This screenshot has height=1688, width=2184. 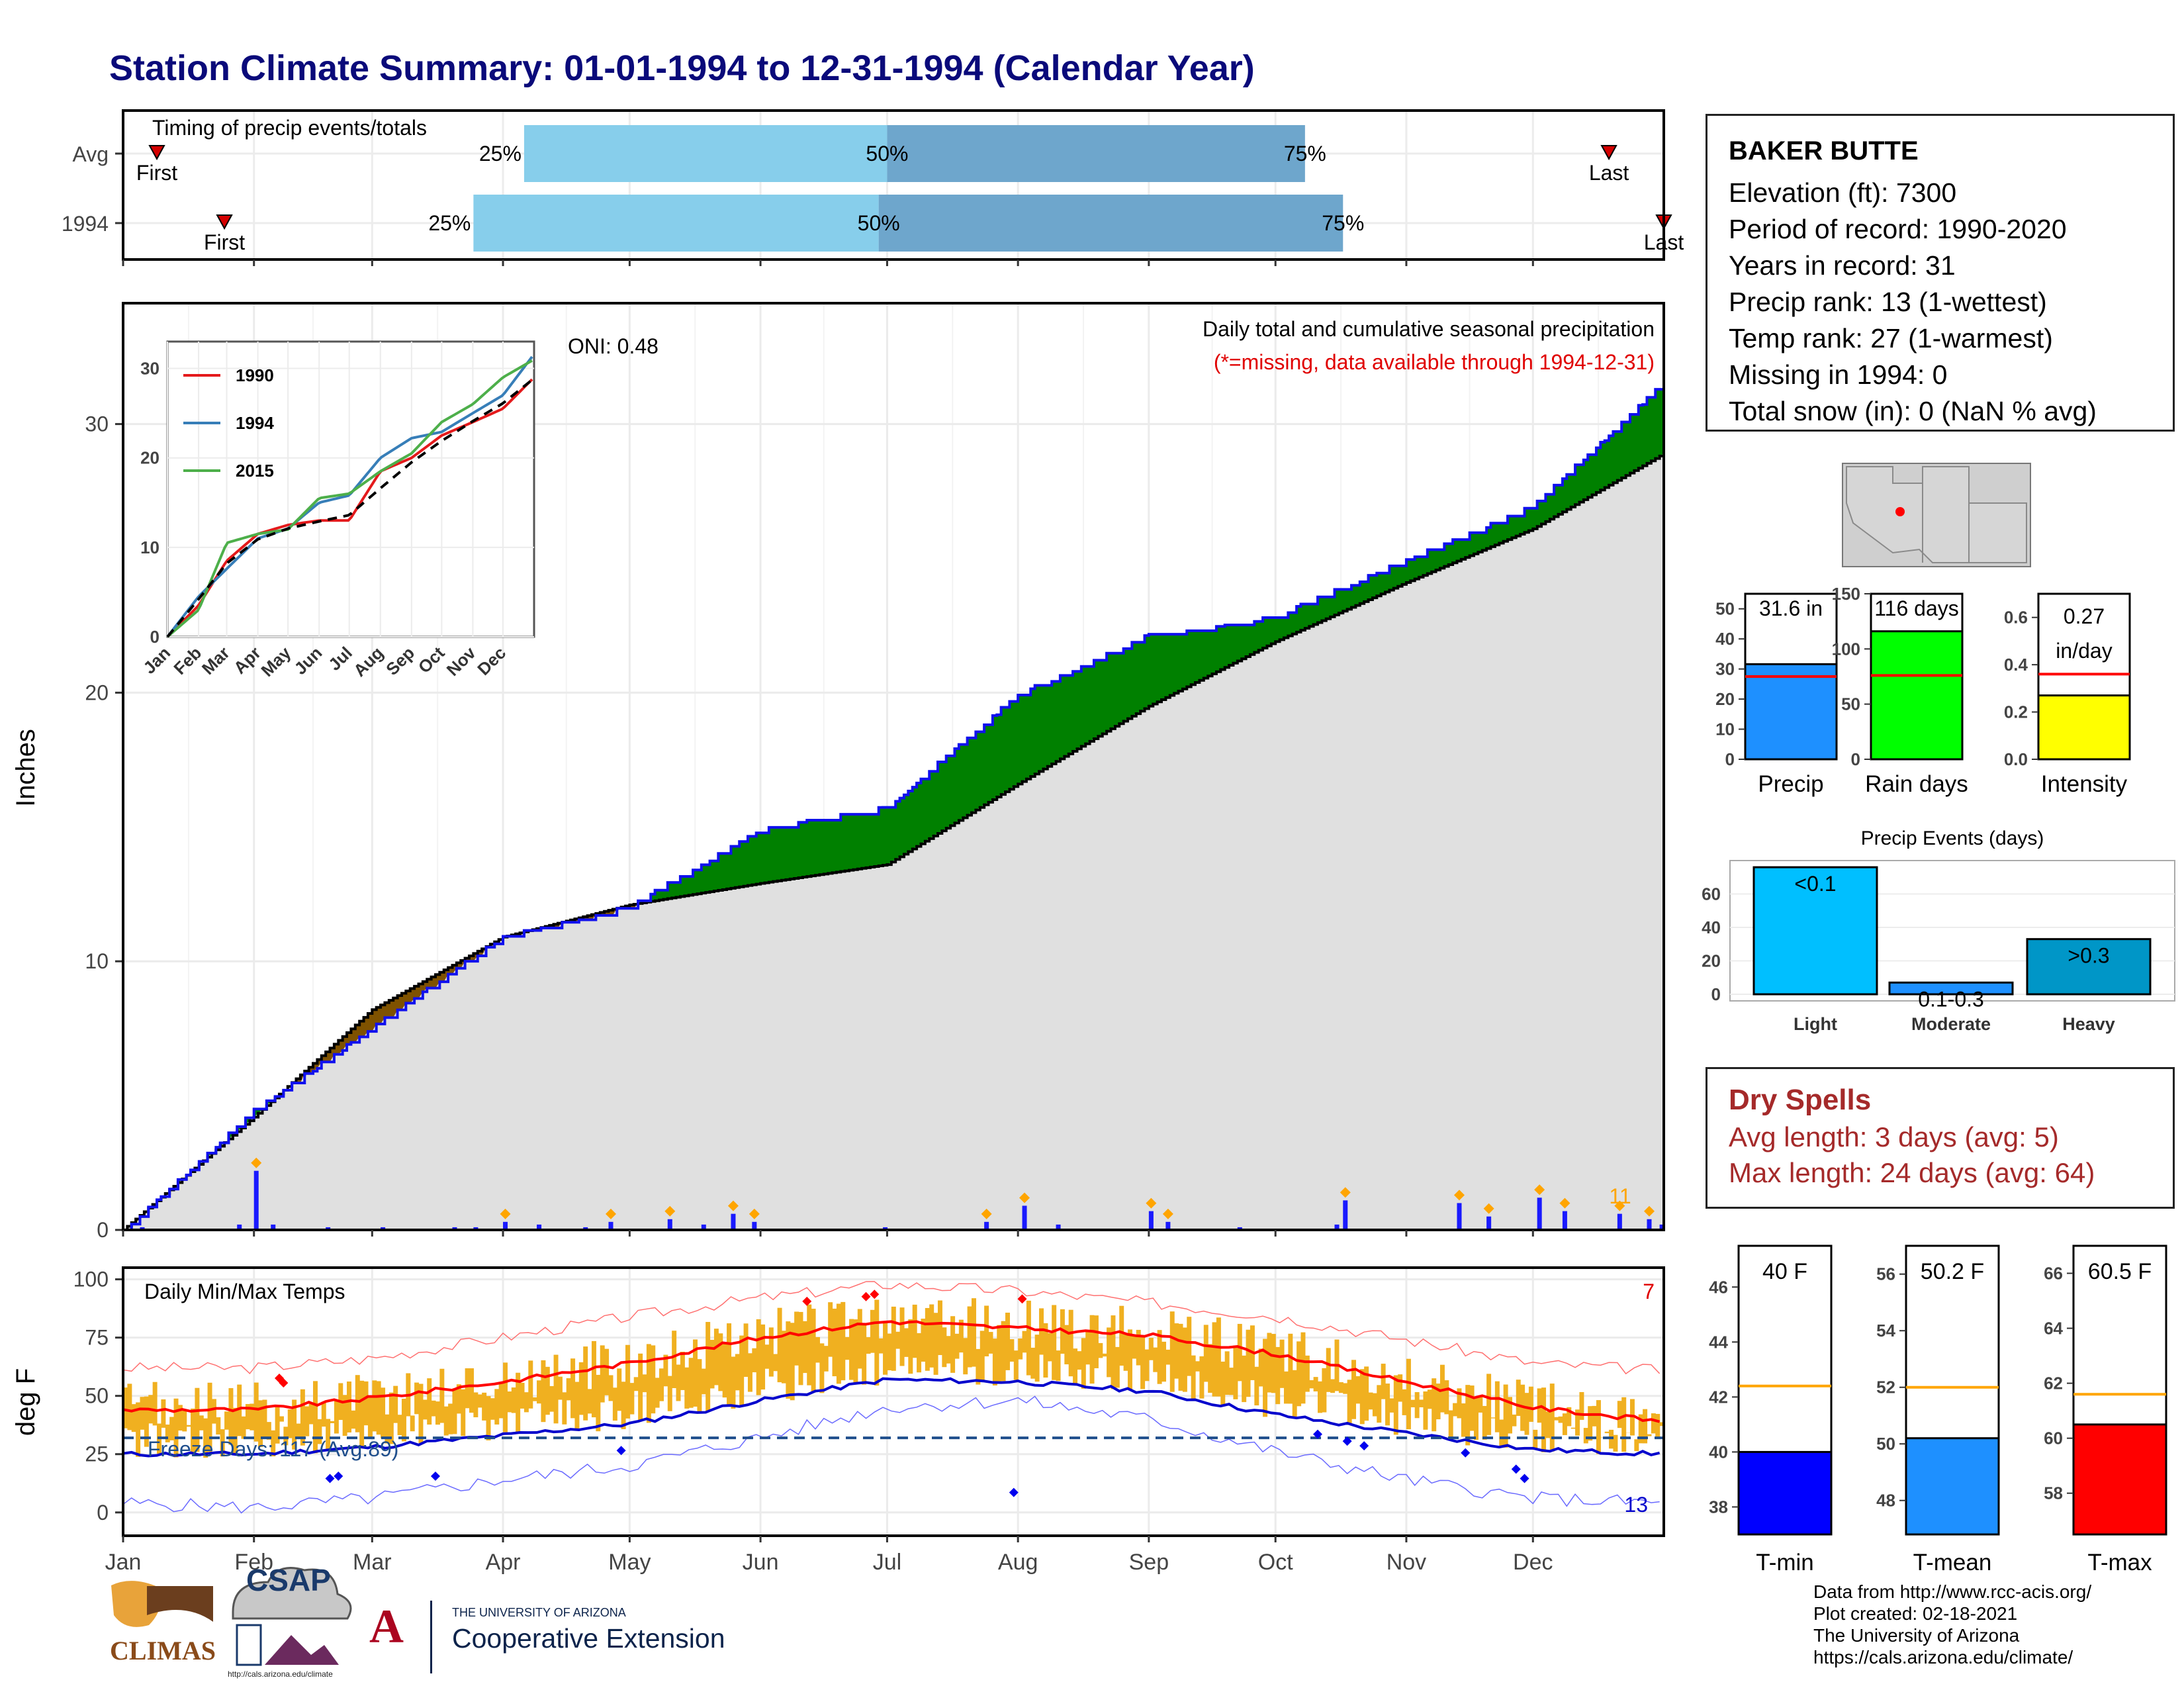 What do you see at coordinates (2053, 1383) in the screenshot?
I see `temp-summary-tick-label: 62` at bounding box center [2053, 1383].